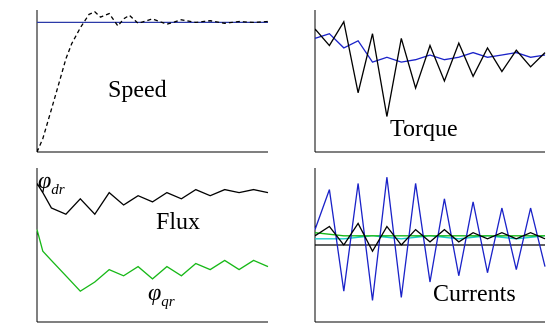 This screenshot has width=548, height=331. I want to click on currents-label: Currents, so click(474, 294).